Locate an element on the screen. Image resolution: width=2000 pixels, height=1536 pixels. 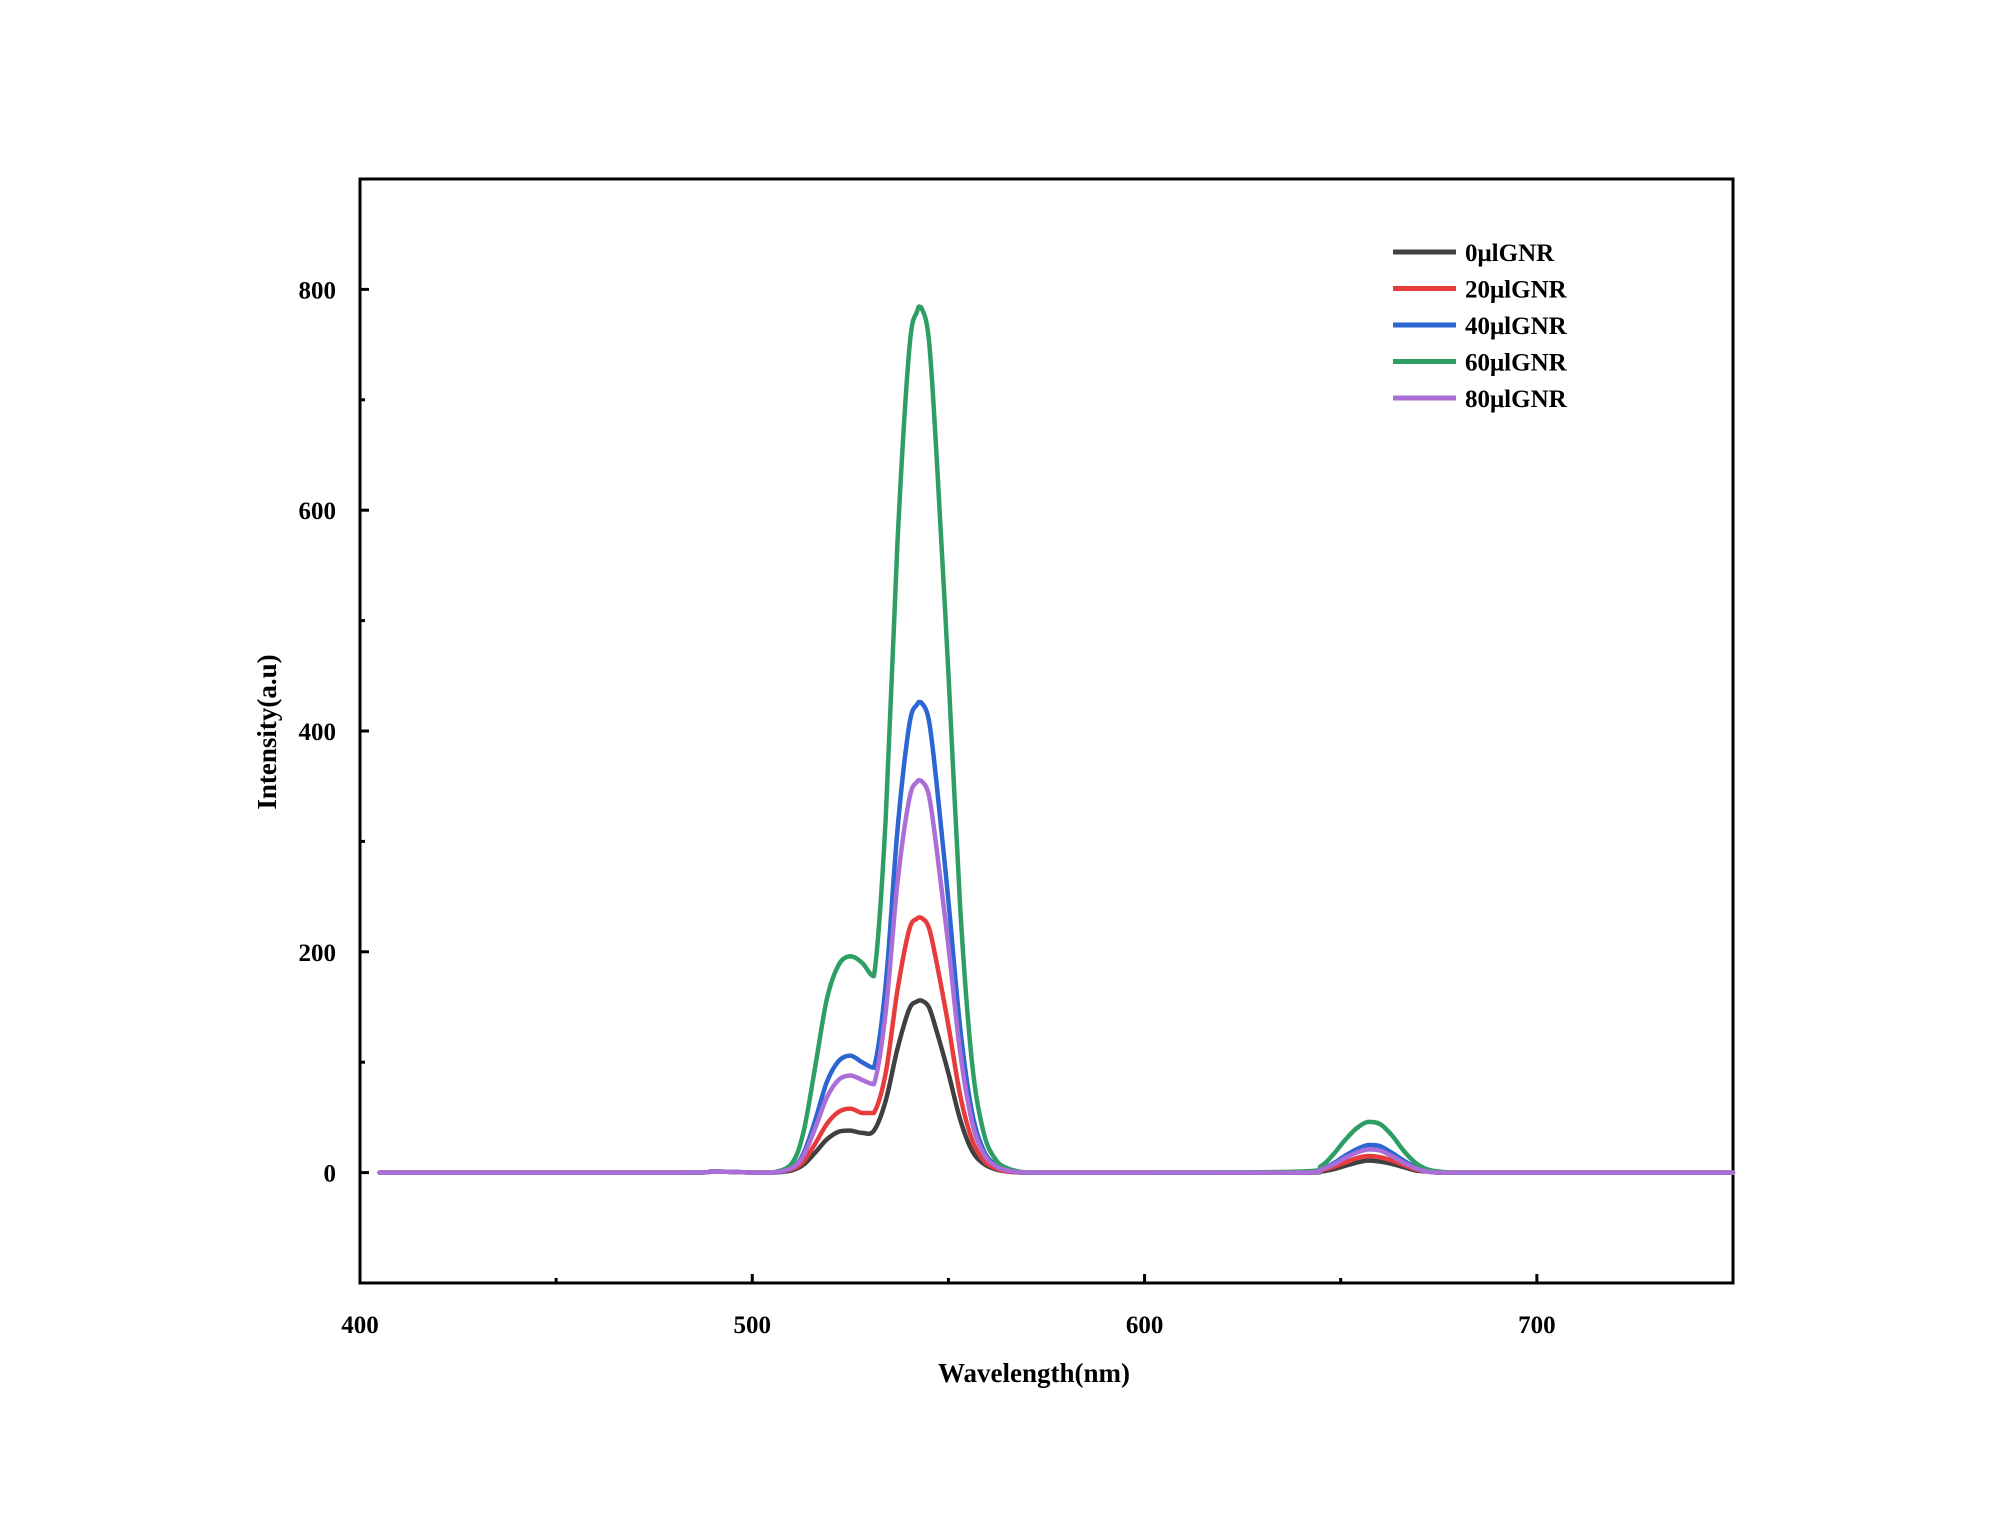
legend: 0μlGNR 20μlGNR 40μlGNR 60μlGNR 80μlGNR is located at coordinates (1480, 326).